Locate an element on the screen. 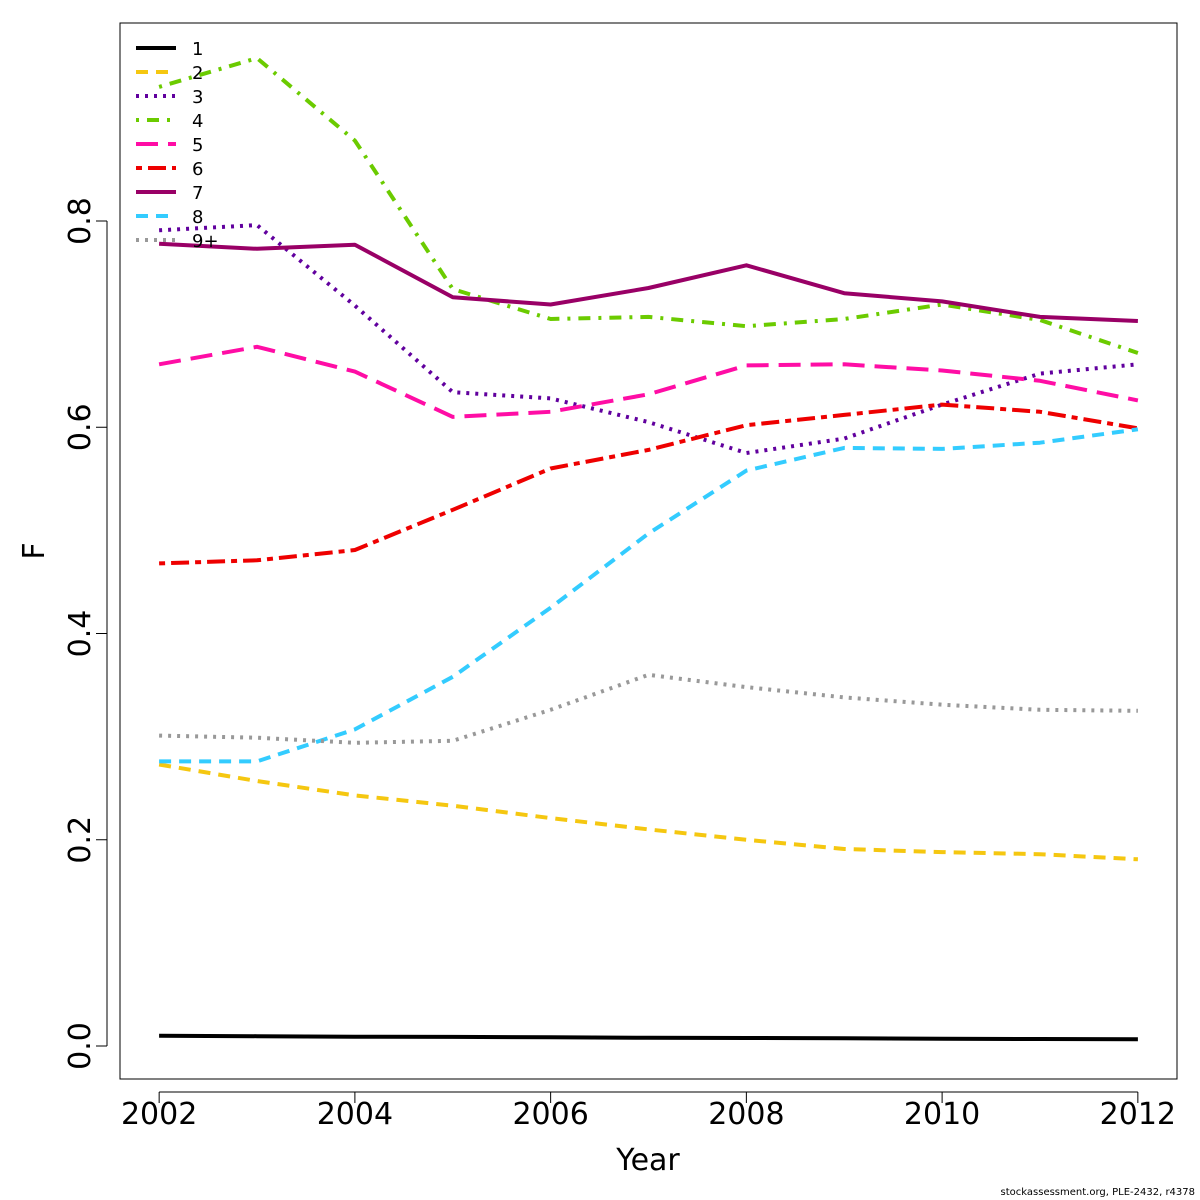  legend: 1 2 3 4 5 6 7 8 9+ is located at coordinates (177, 145).